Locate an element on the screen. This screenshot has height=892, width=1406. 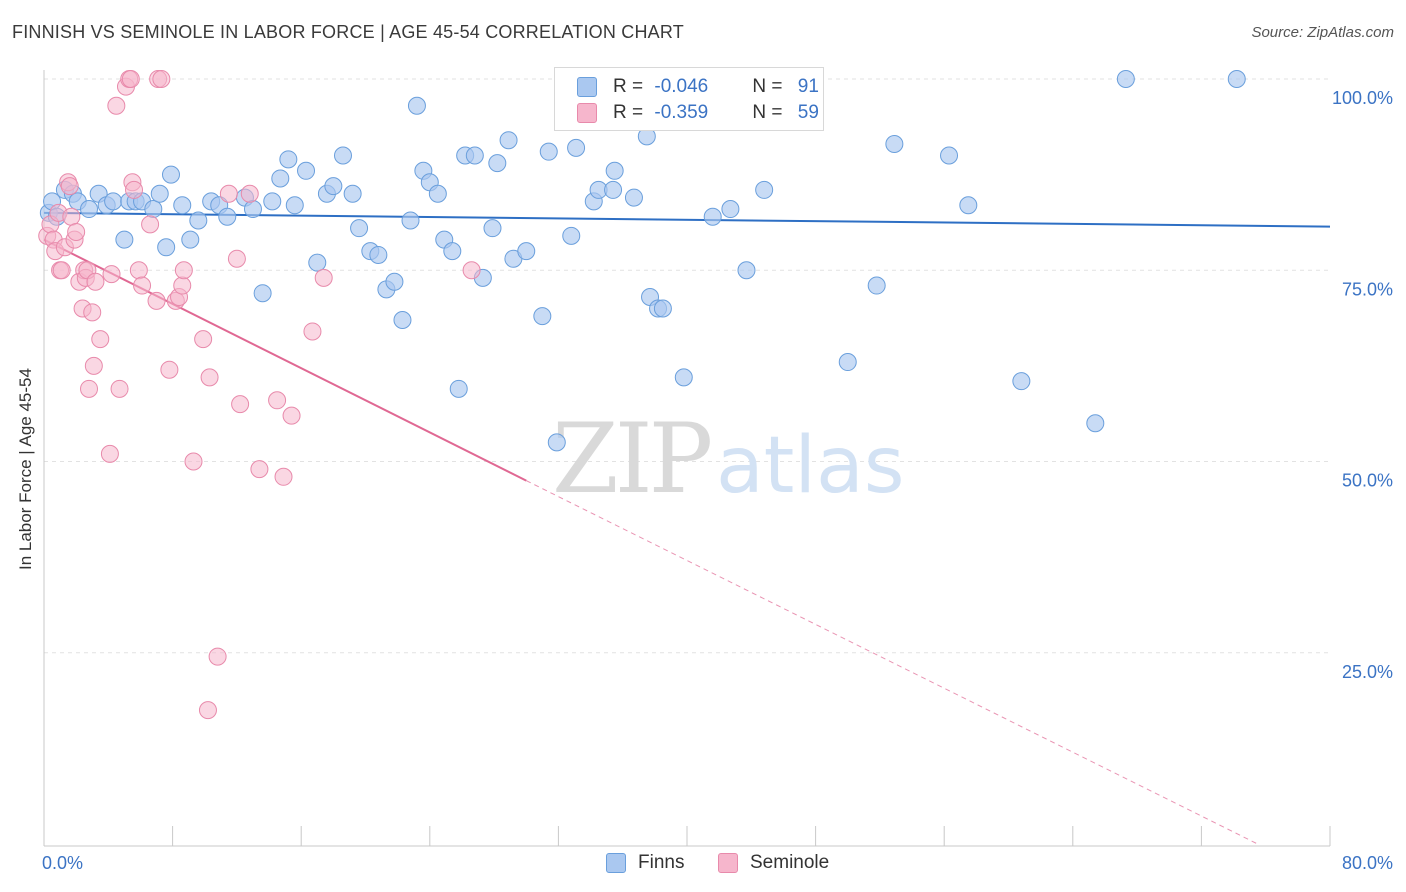
finns-swatch is located at coordinates (587, 87).